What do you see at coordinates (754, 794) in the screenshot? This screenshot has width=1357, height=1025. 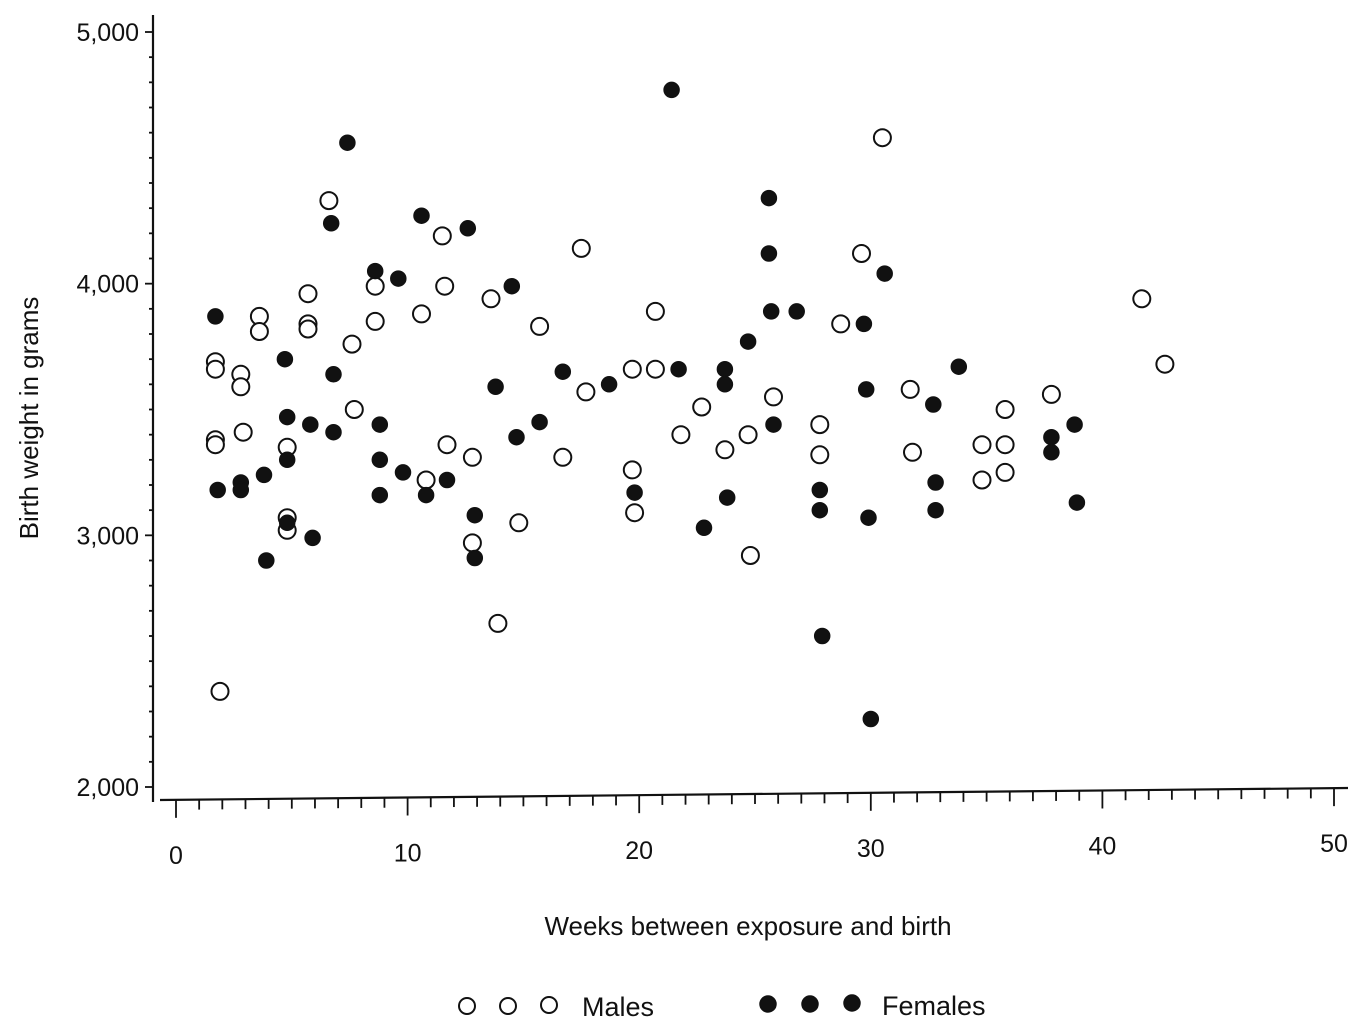 I see `x-axis-line` at bounding box center [754, 794].